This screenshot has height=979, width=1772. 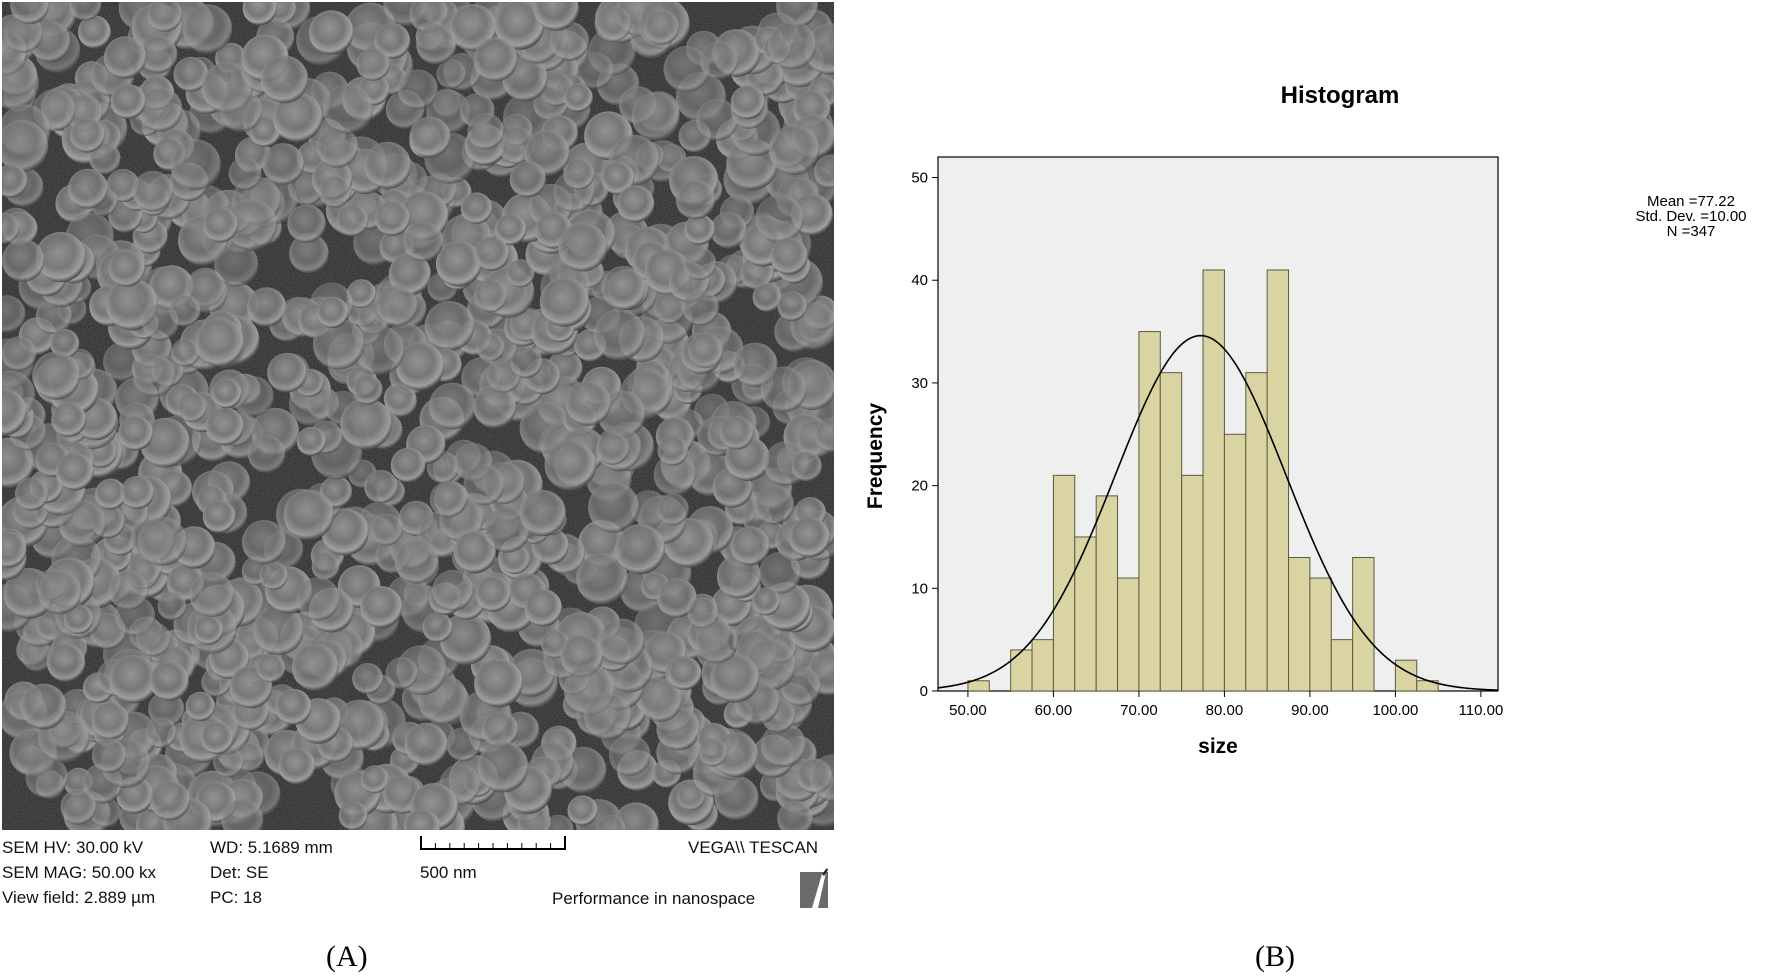 I want to click on view-field-text: View field: 2.889 µm, so click(x=79, y=897).